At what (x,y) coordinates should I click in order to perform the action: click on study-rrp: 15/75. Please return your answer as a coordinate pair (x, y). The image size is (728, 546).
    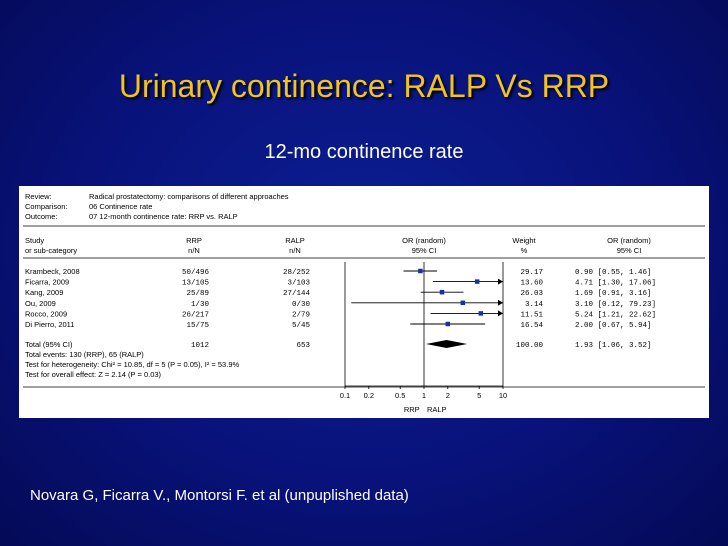
    Looking at the image, I should click on (197, 326).